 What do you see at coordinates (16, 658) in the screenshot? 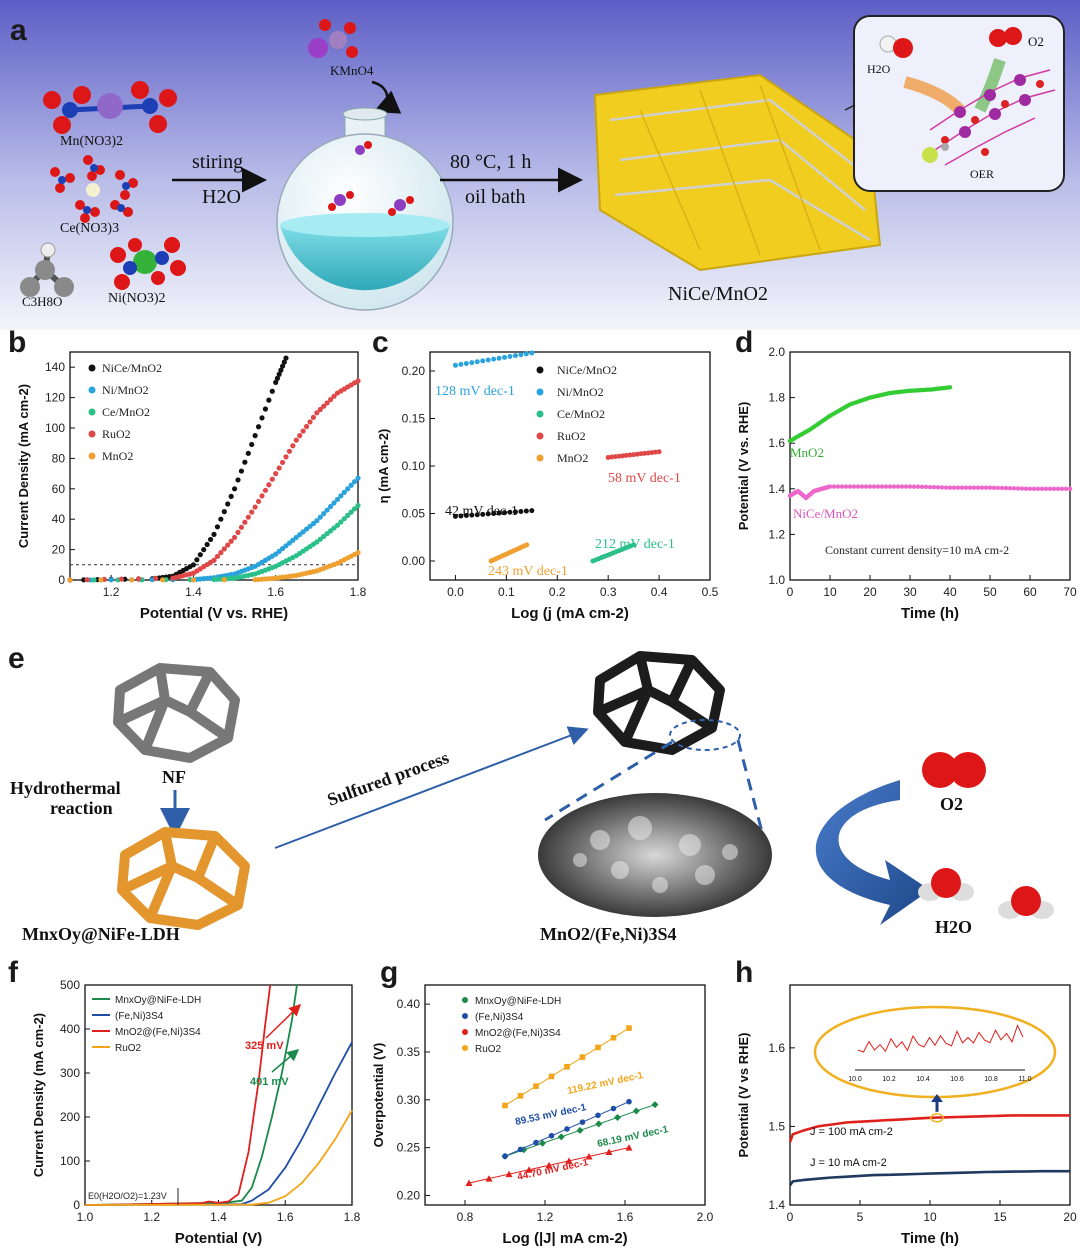
I see `panel-e-label: e` at bounding box center [16, 658].